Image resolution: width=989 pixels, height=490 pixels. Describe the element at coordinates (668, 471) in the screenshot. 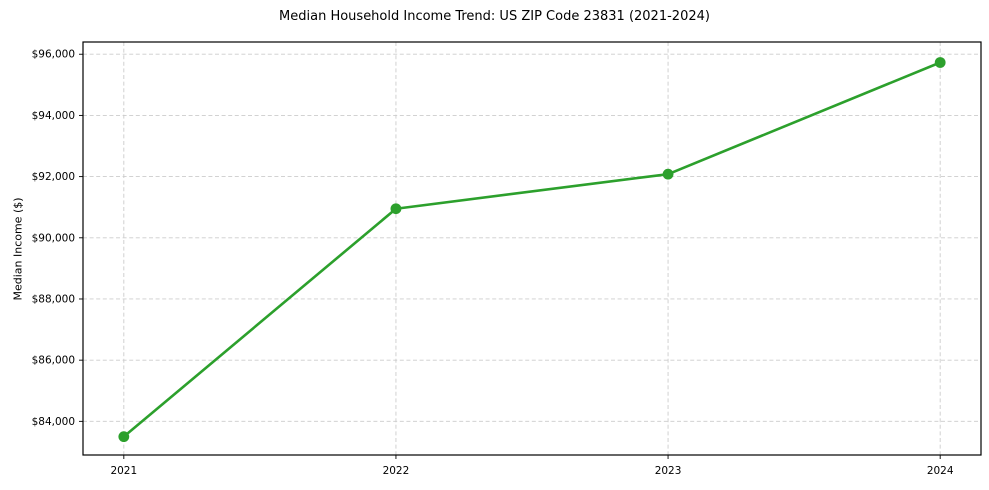

I see `x-tick-label: 2023` at that location.